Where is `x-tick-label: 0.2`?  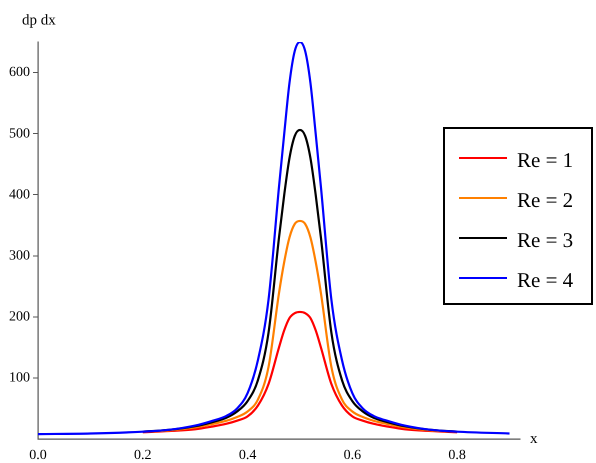
x-tick-label: 0.2 is located at coordinates (143, 455).